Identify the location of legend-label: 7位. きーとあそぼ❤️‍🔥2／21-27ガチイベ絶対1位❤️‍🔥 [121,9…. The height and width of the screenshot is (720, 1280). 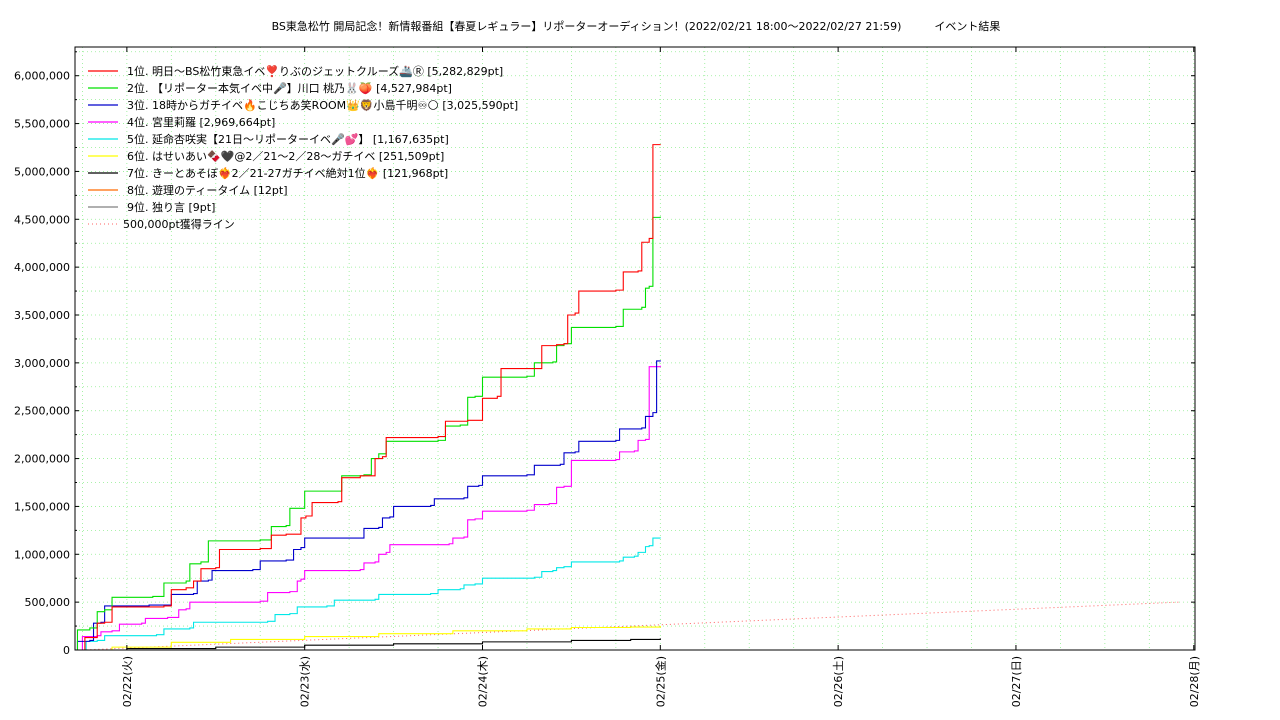
(287, 173).